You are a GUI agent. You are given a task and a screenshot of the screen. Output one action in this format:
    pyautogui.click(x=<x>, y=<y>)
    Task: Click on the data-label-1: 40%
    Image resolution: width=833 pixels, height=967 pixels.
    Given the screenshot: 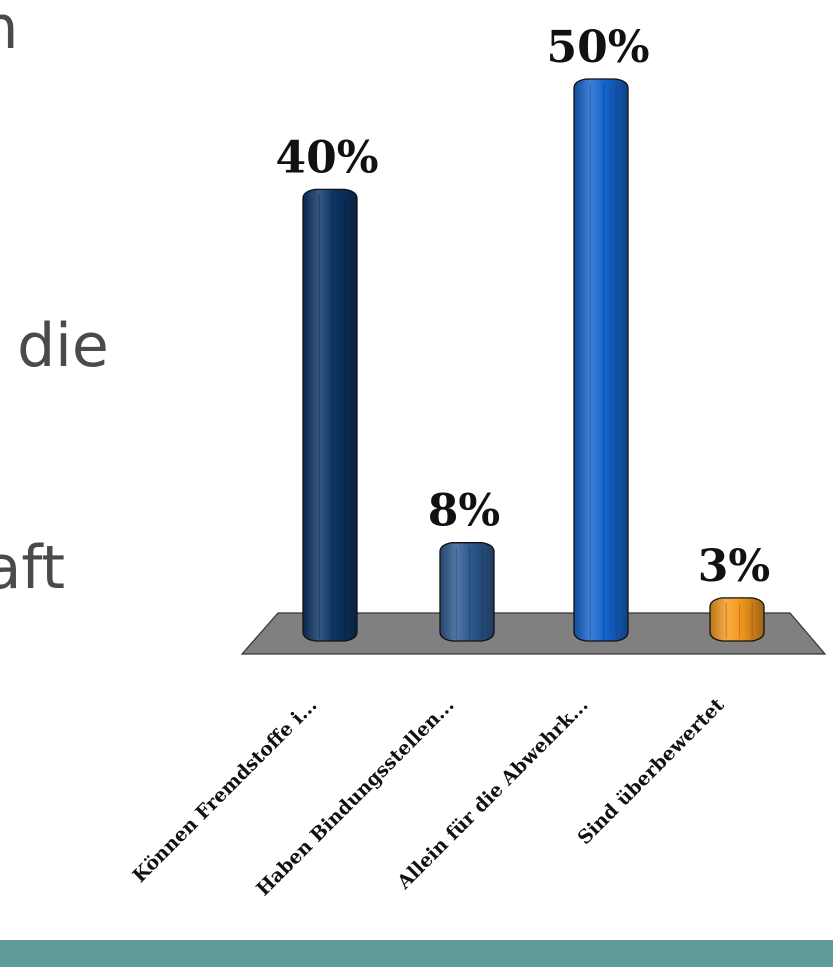 What is the action you would take?
    pyautogui.click(x=326, y=157)
    